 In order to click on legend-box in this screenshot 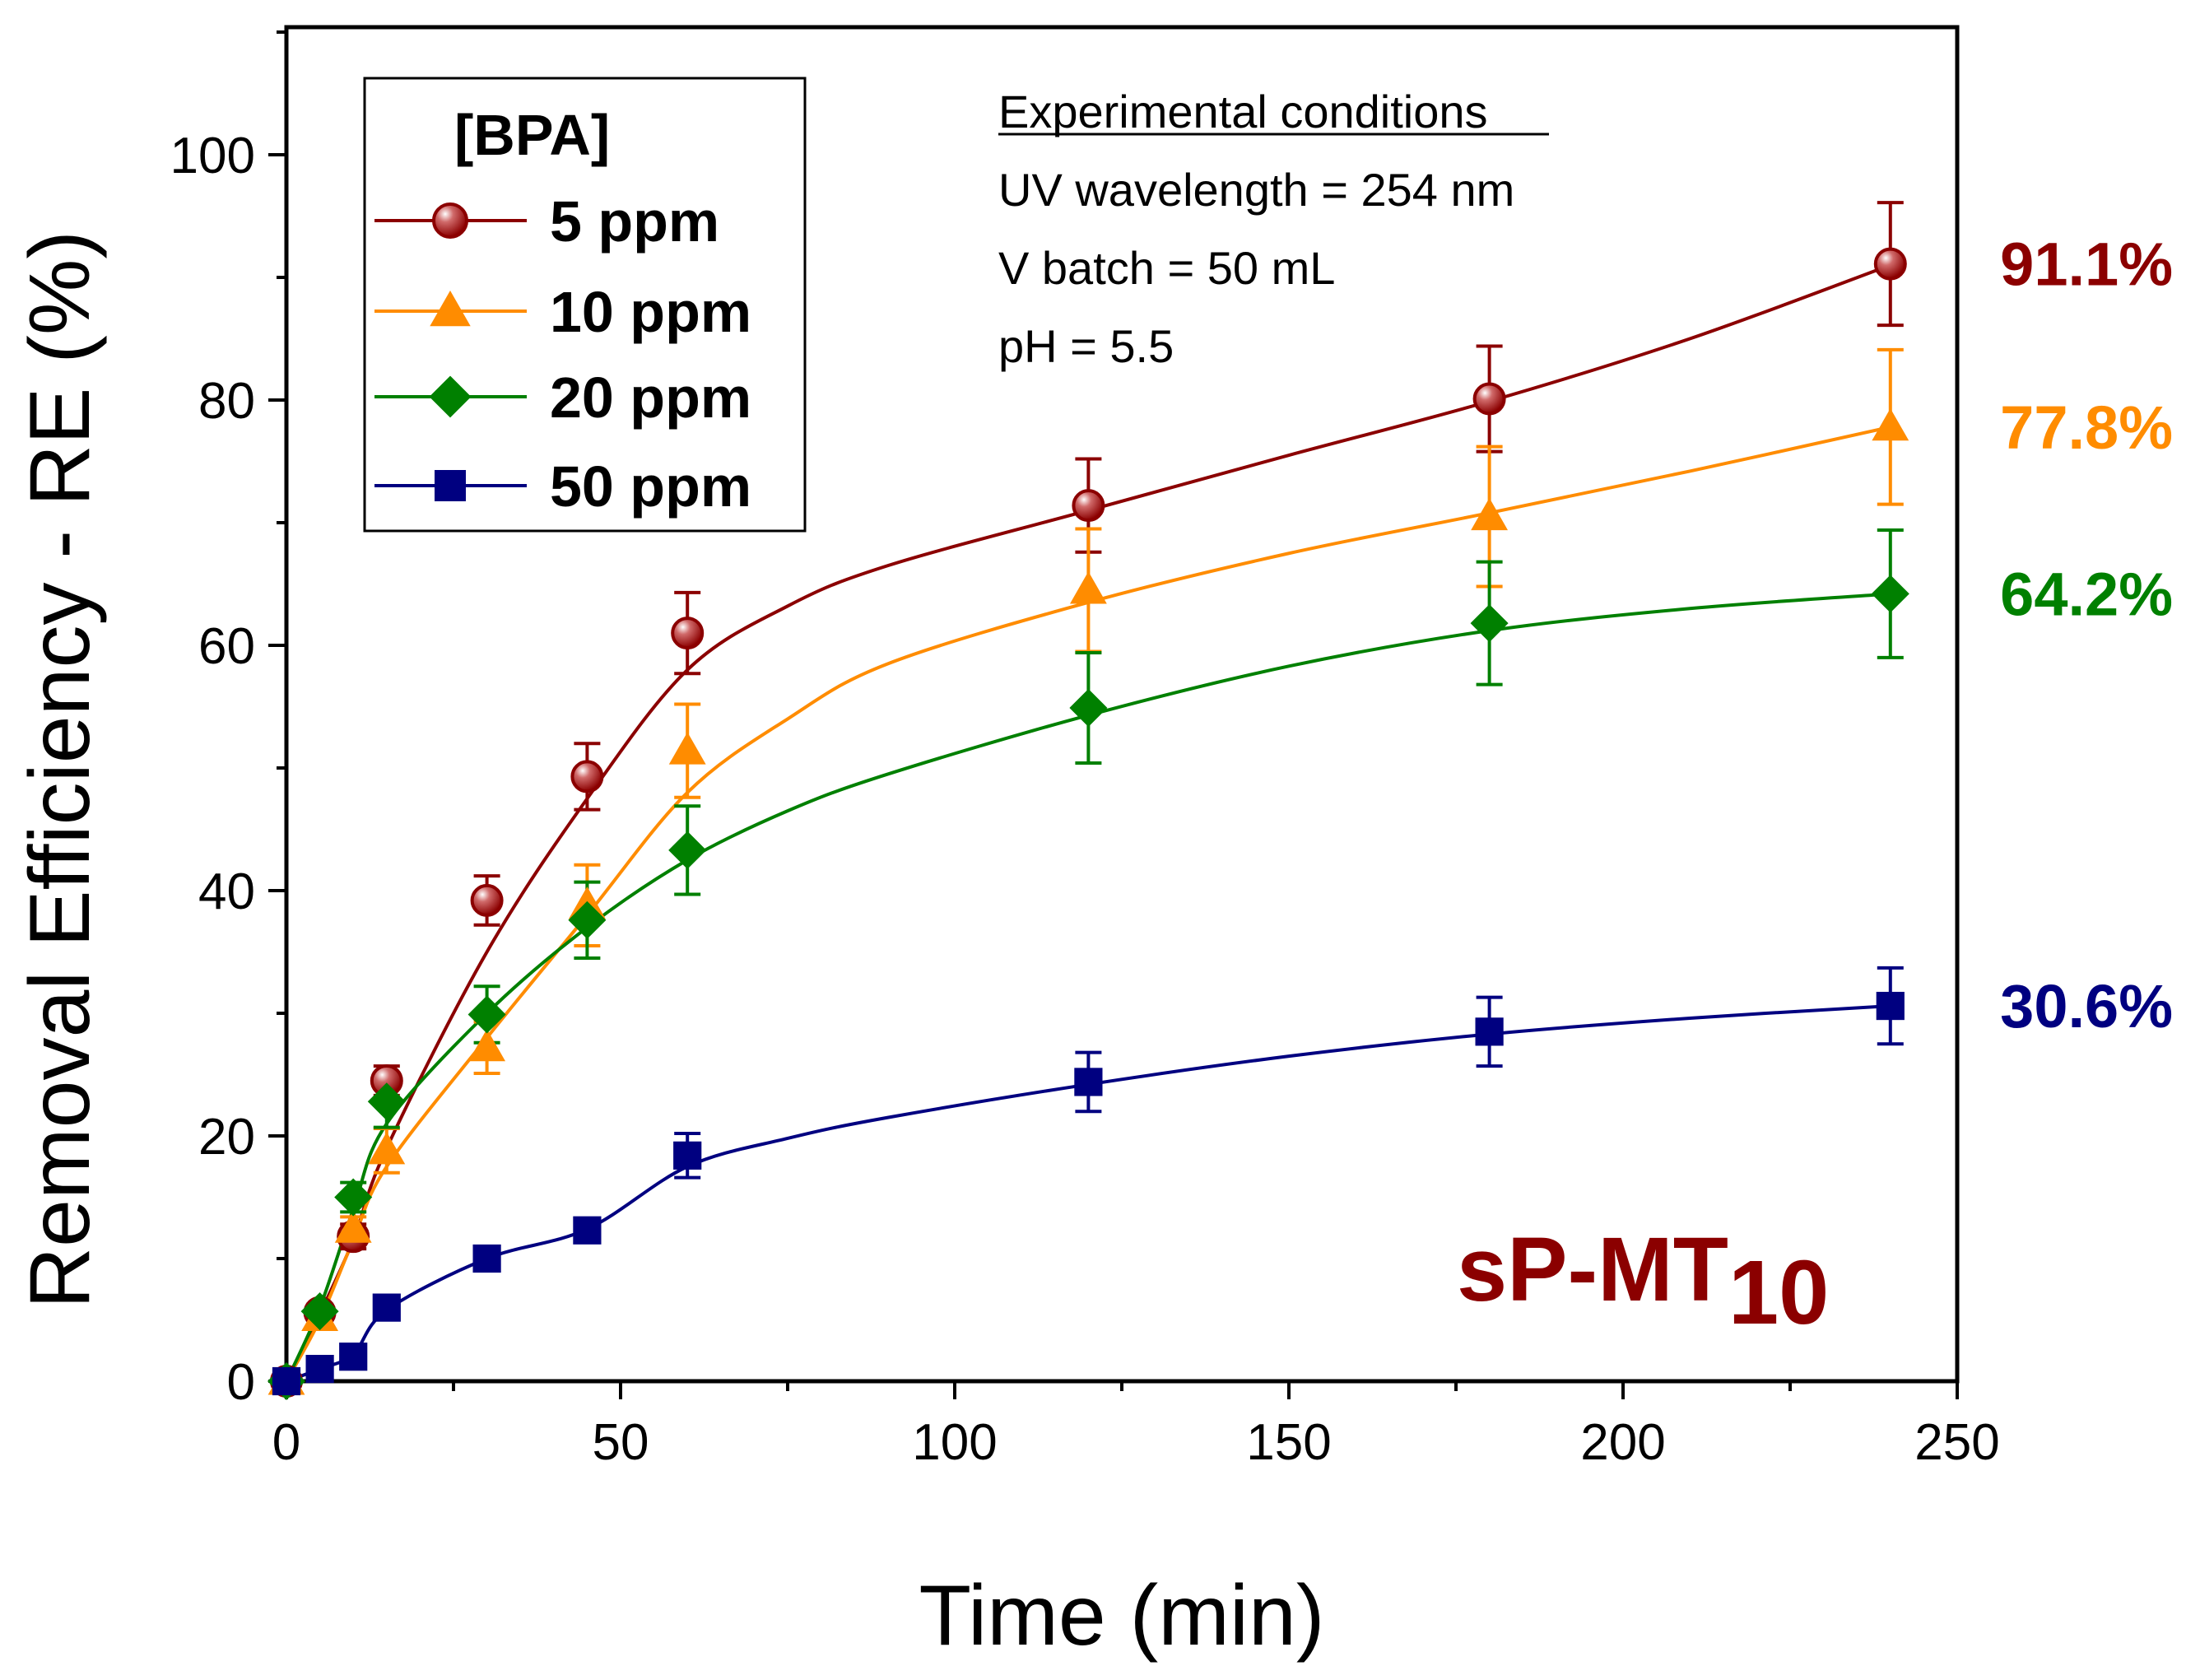, I will do `click(585, 305)`.